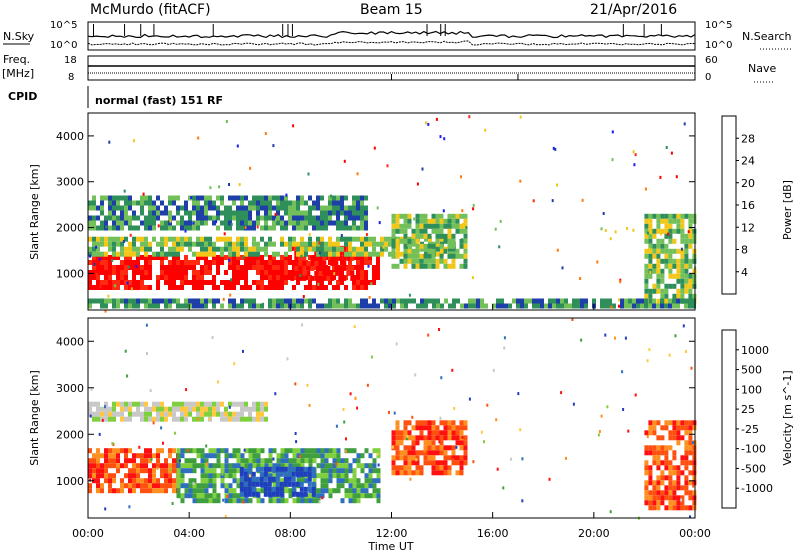 The height and width of the screenshot is (559, 800). What do you see at coordinates (189, 533) in the screenshot?
I see `x-tick-label: 04:00` at bounding box center [189, 533].